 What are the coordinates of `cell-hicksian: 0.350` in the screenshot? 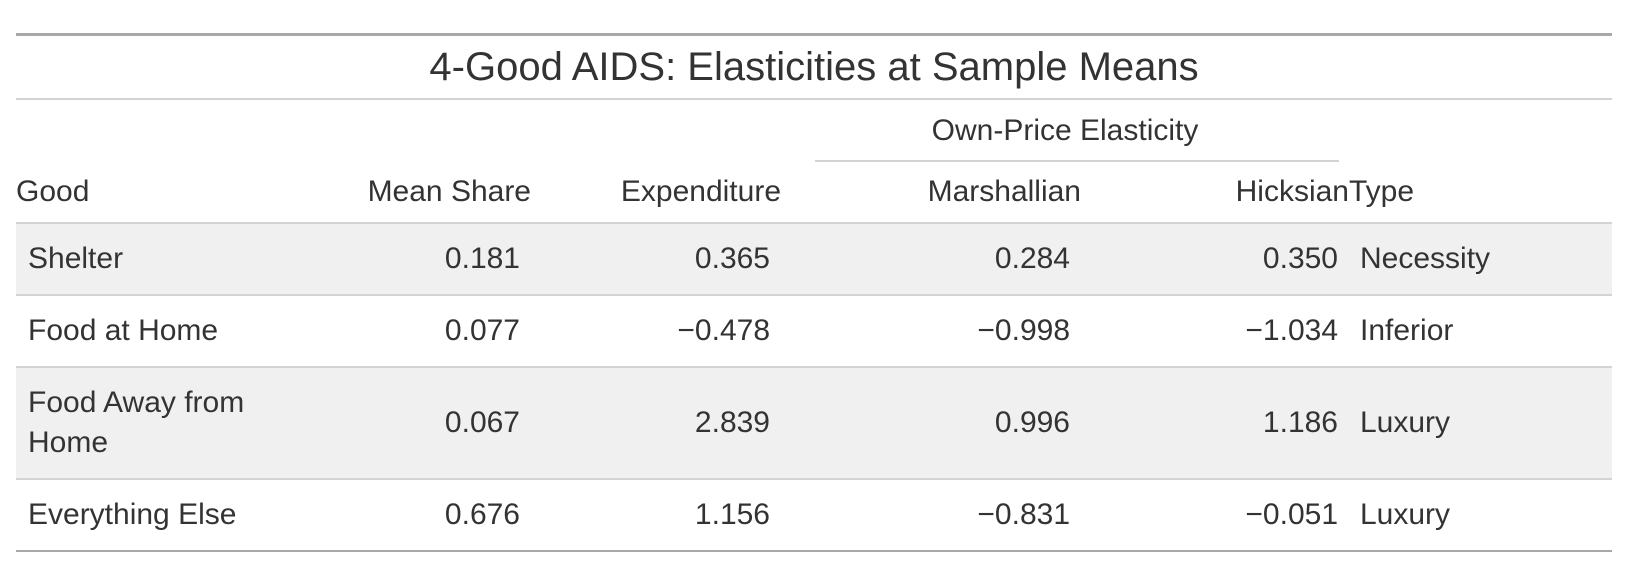 It's located at (1215, 259).